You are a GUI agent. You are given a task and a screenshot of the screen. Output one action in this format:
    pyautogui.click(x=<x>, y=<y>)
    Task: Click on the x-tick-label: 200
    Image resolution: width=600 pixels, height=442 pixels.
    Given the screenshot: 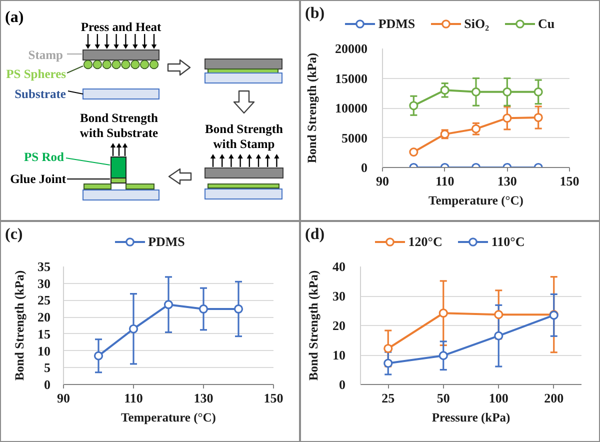 What is the action you would take?
    pyautogui.click(x=554, y=398)
    